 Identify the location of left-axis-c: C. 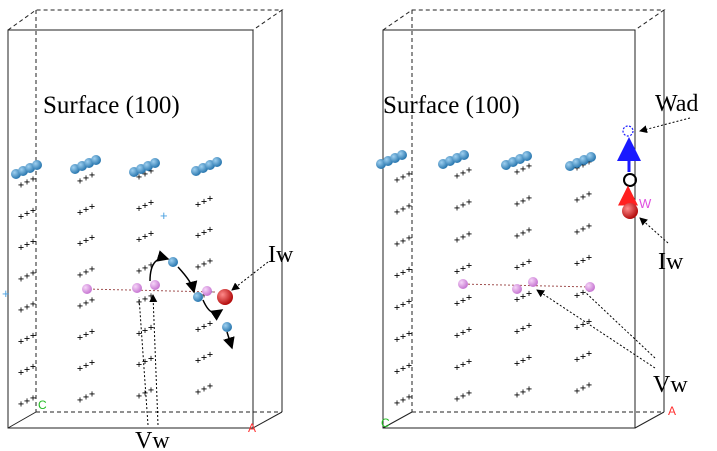
(42, 405).